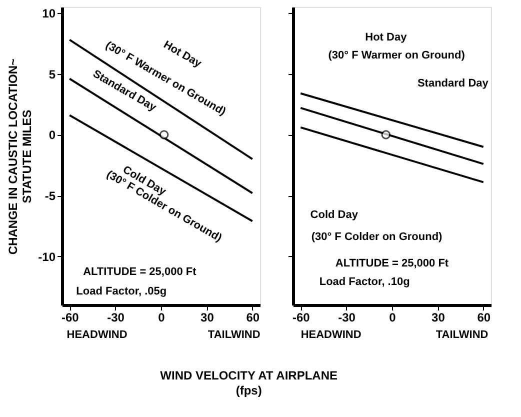  What do you see at coordinates (47, 257) in the screenshot?
I see `y-tick-label: -10` at bounding box center [47, 257].